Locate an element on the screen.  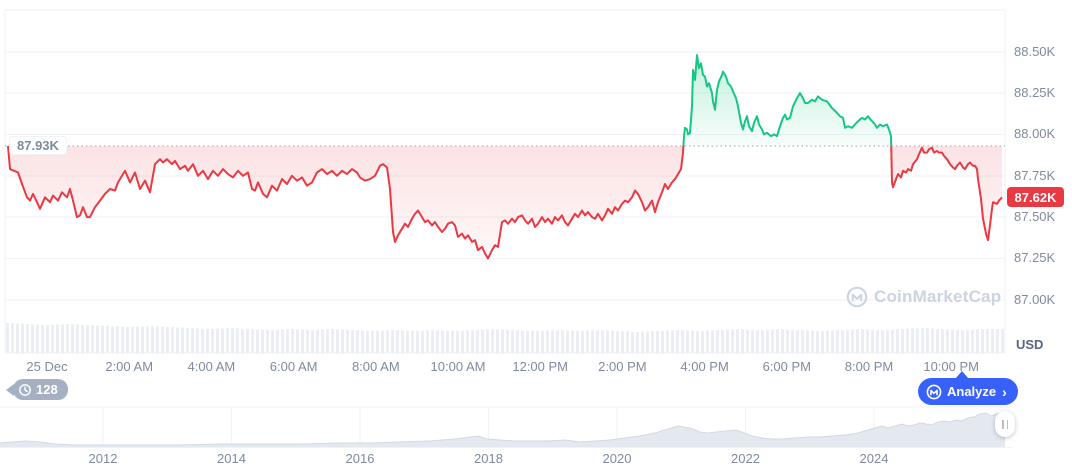
x-axis-tick-label: 6:00 AM is located at coordinates (293, 366).